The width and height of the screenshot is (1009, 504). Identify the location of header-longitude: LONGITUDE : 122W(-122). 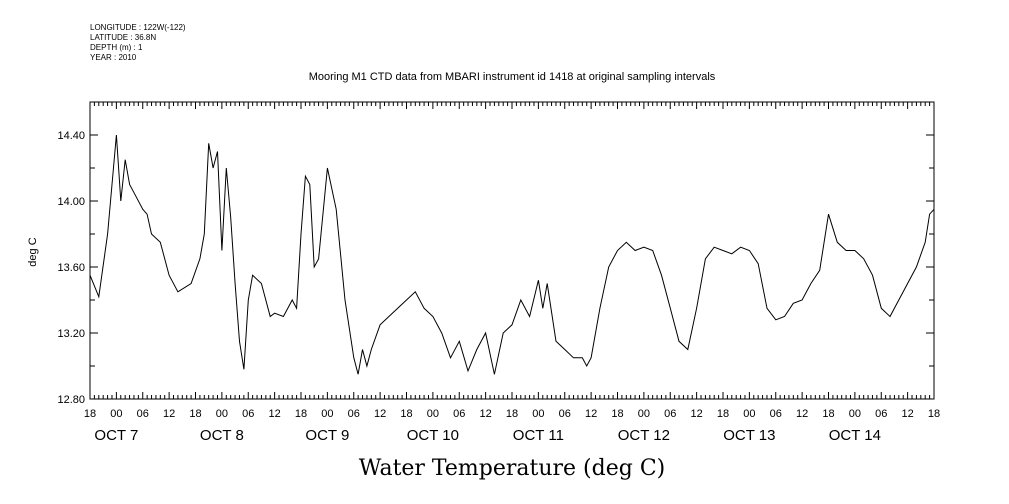
(138, 27).